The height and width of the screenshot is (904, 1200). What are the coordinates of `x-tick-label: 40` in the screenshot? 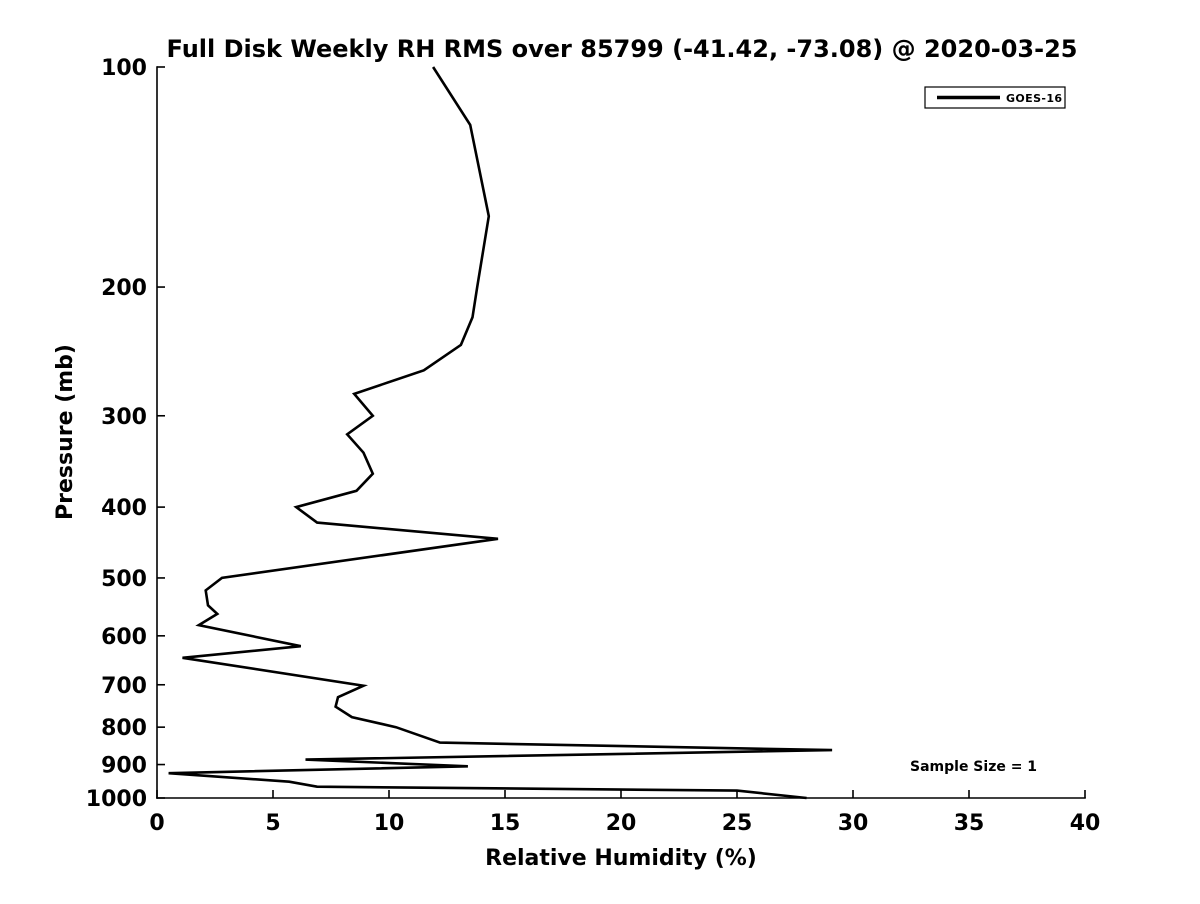 It's located at (1085, 823).